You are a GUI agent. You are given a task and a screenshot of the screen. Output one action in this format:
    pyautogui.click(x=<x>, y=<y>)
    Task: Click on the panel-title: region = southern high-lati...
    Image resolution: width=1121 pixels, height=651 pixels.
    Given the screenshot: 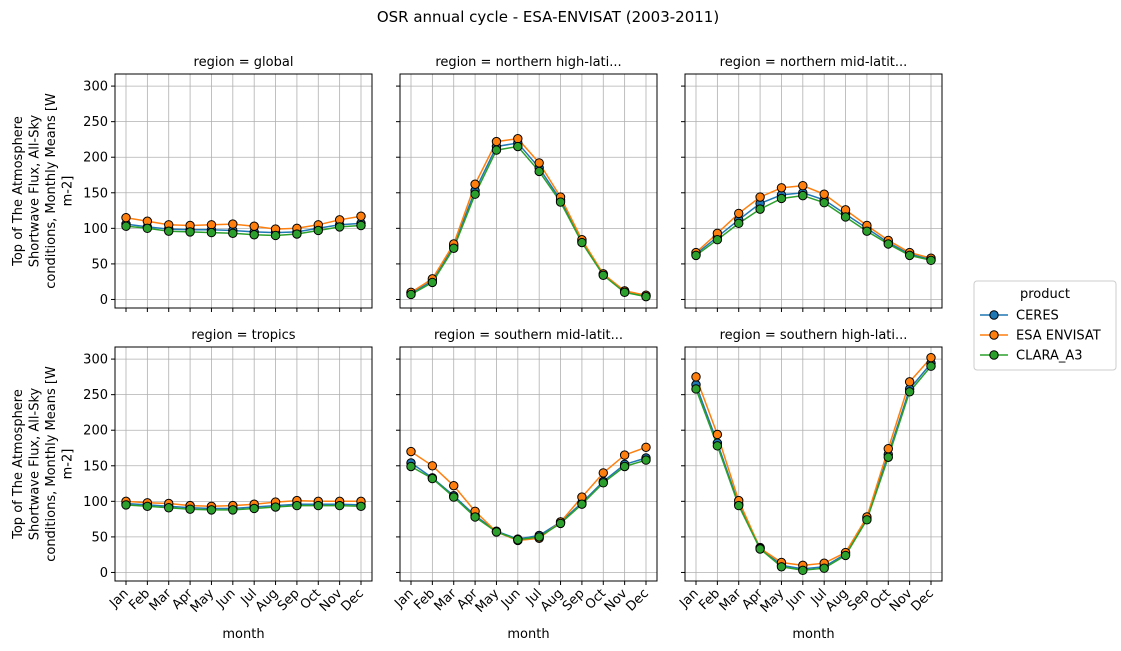 What is the action you would take?
    pyautogui.click(x=814, y=335)
    